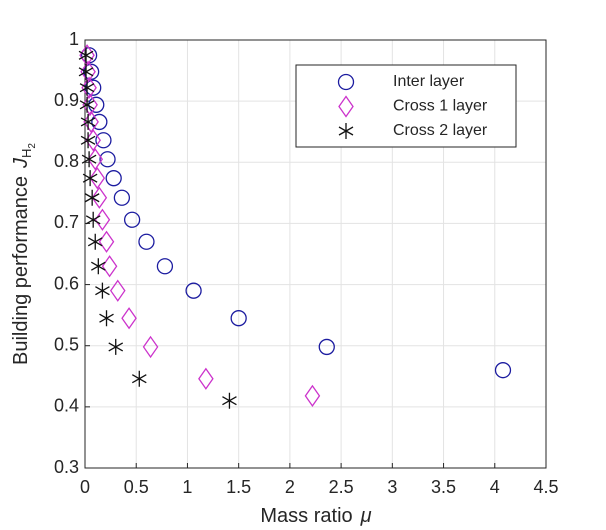 The height and width of the screenshot is (530, 606). What do you see at coordinates (238, 487) in the screenshot?
I see `x-tick-label: 1.5` at bounding box center [238, 487].